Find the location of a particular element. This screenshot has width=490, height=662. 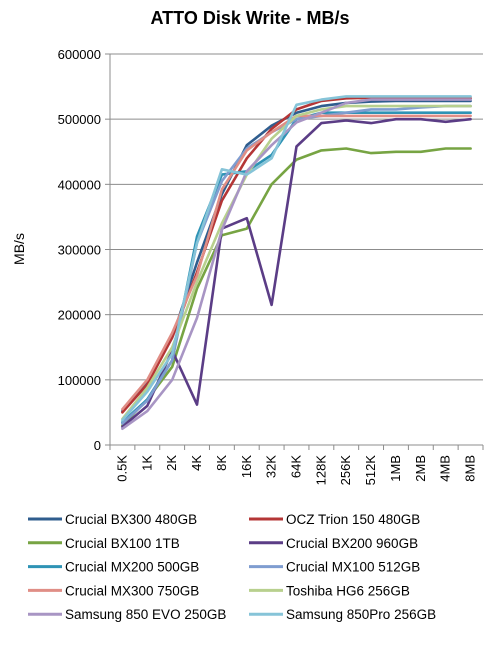

legend-label: Samsung 850 EVO 250GB is located at coordinates (145, 614).